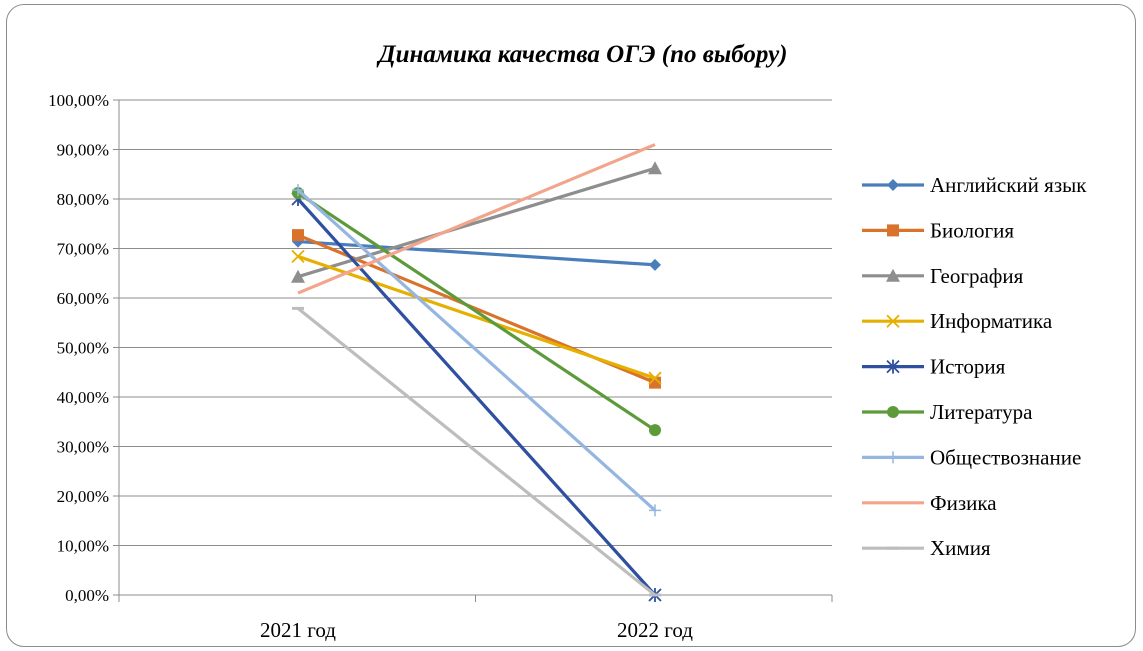 This screenshot has width=1143, height=651. I want to click on y-tick-label: 50,00%, so click(83, 348).